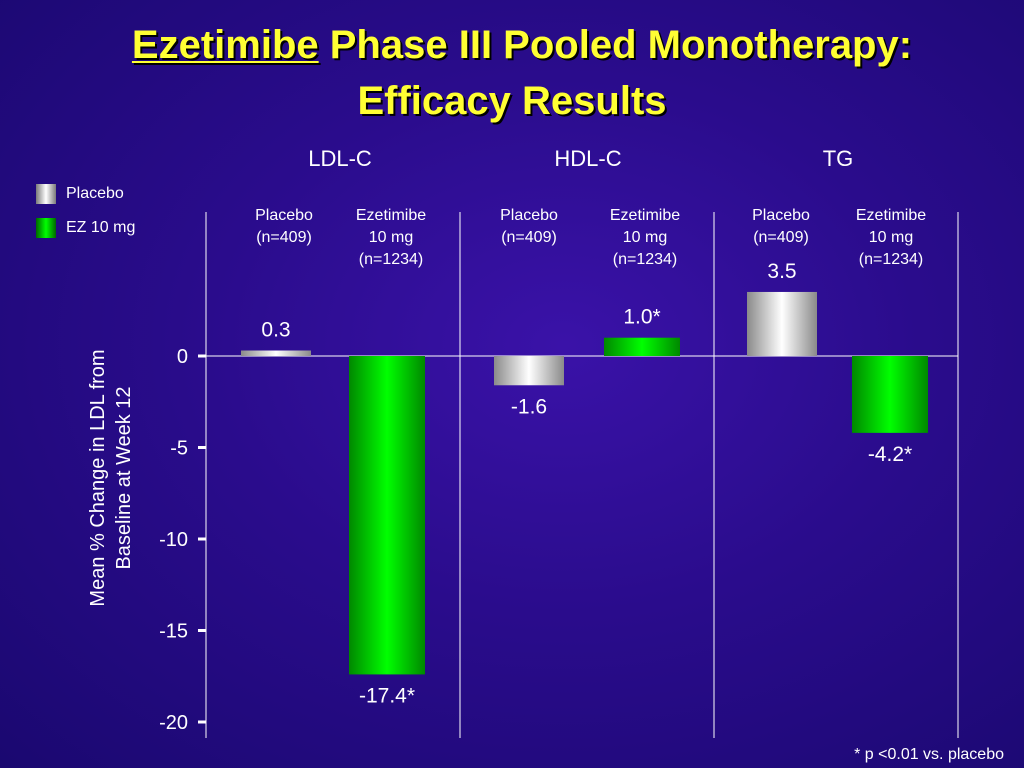 The width and height of the screenshot is (1024, 768). Describe the element at coordinates (387, 695) in the screenshot. I see `data-label-ldl-c-ezetimibe: -17.4*` at that location.